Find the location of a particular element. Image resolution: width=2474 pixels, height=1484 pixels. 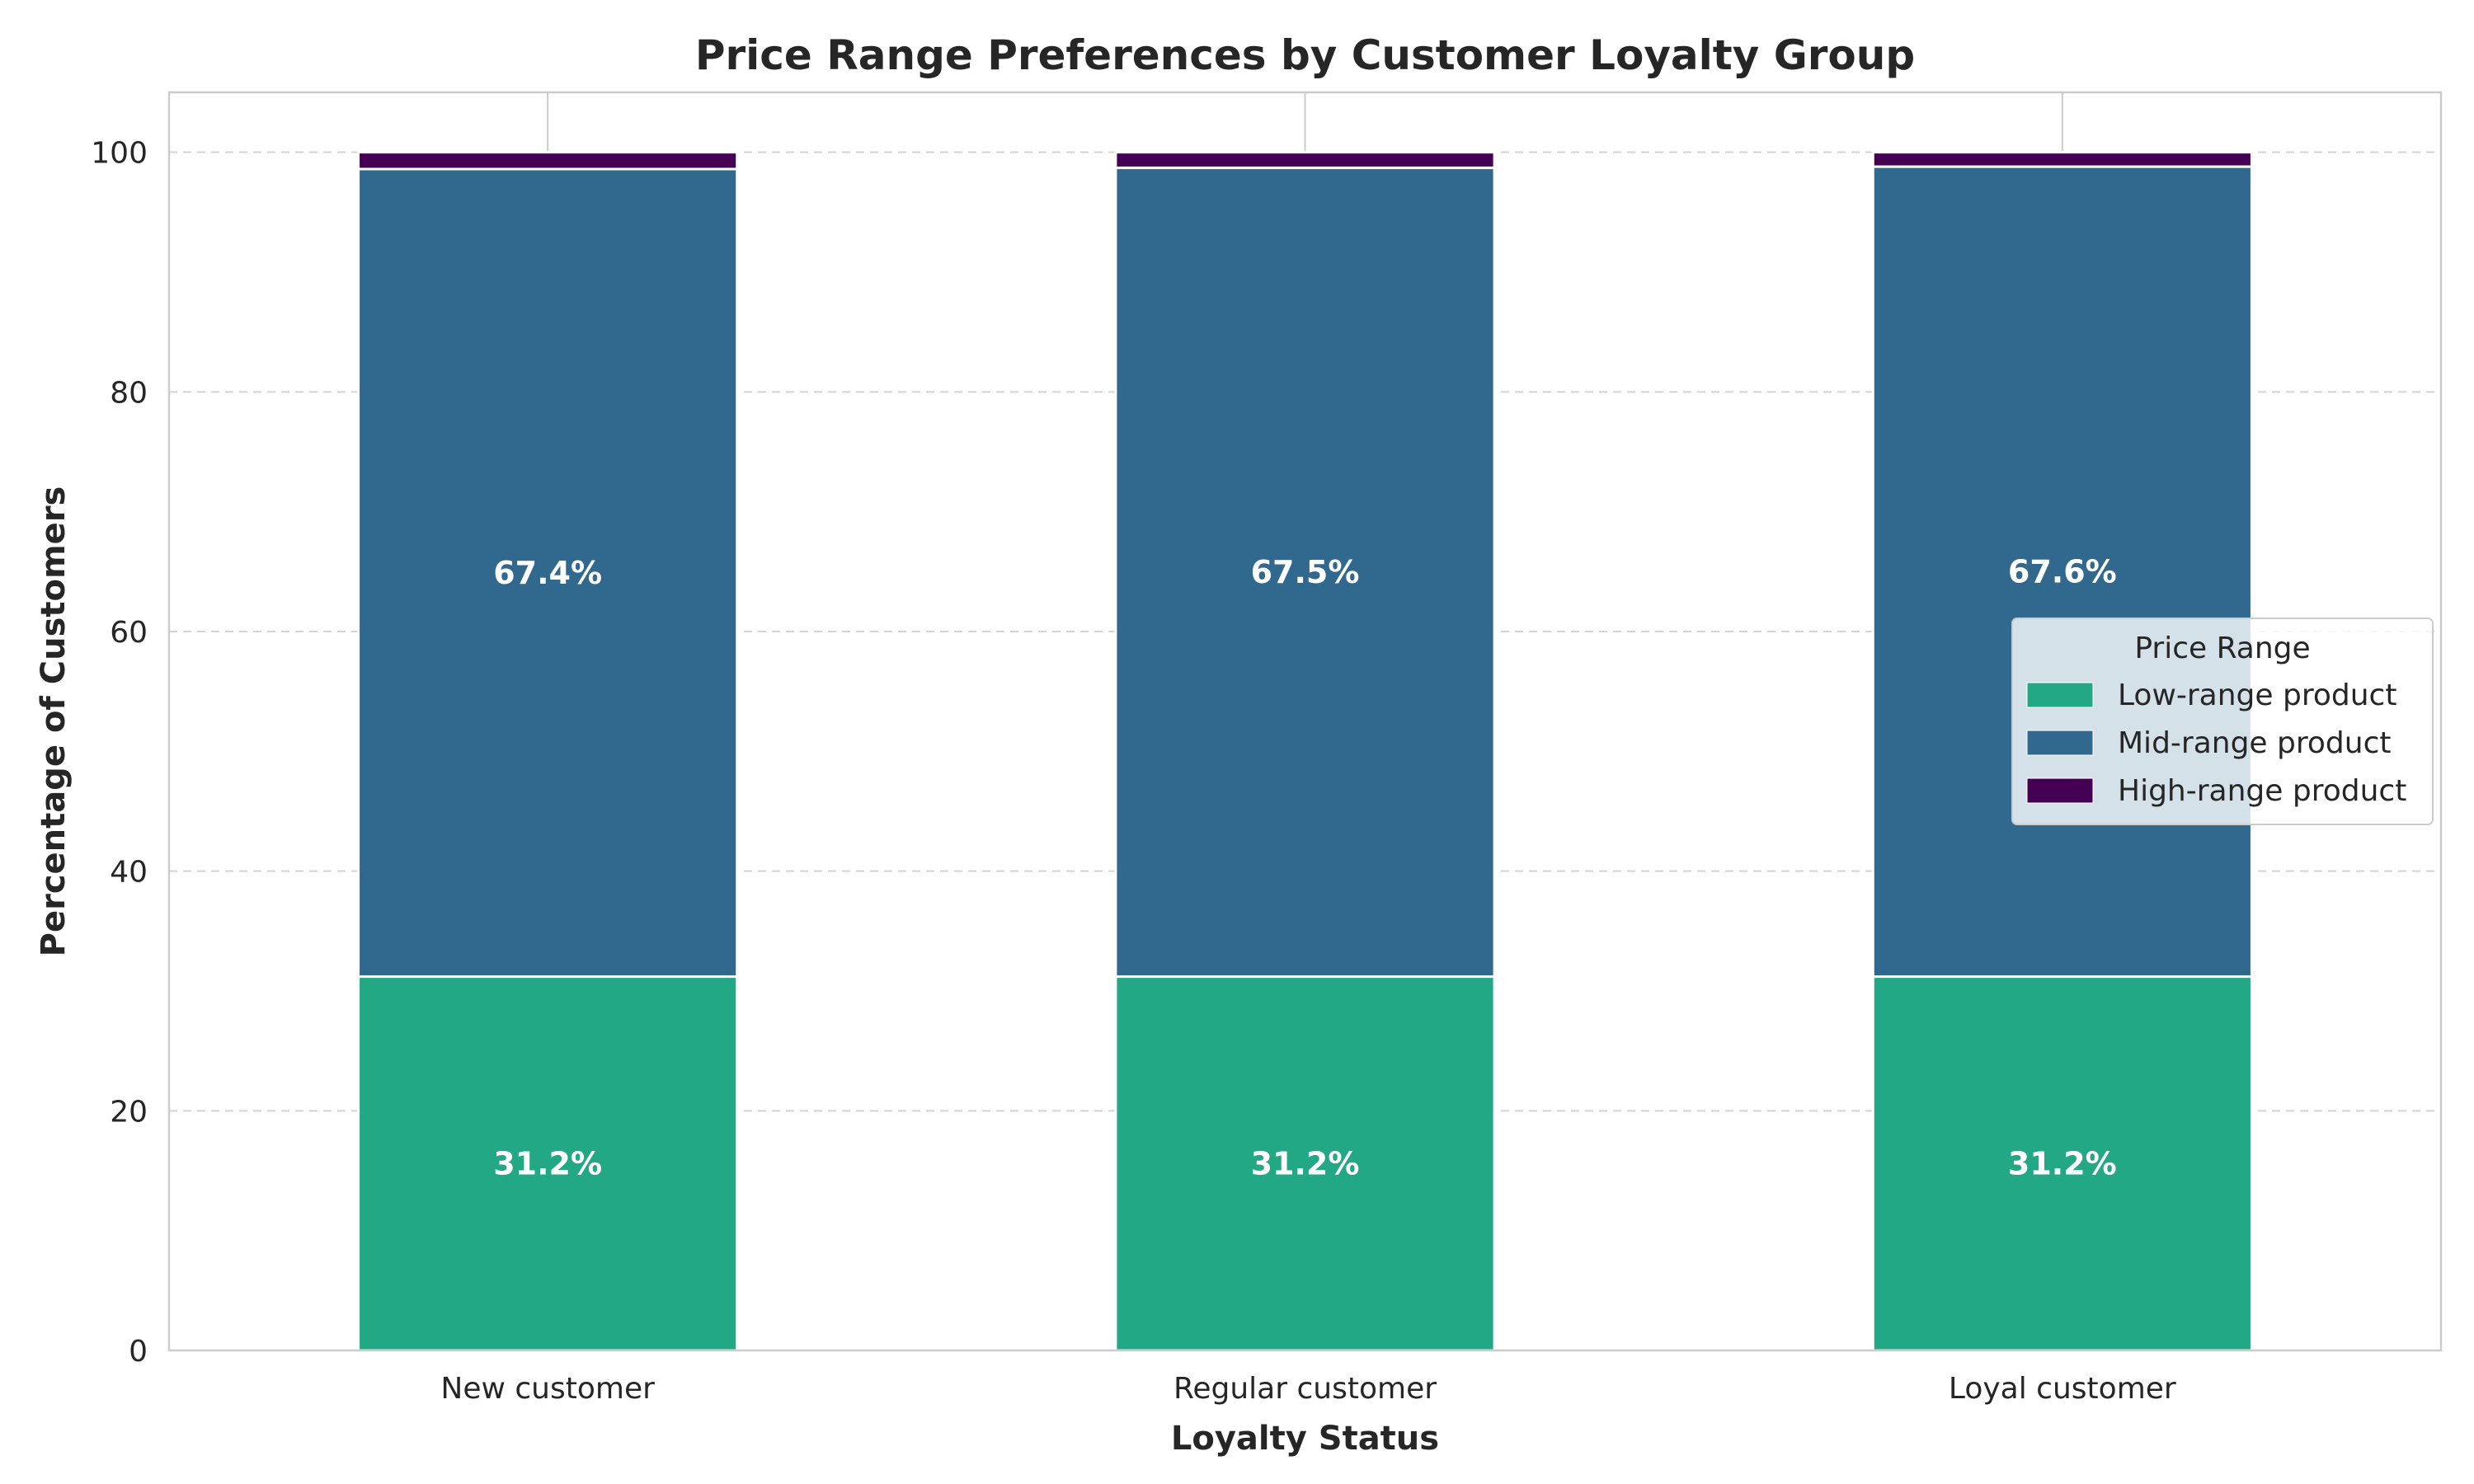

y-tick-label: 80 is located at coordinates (129, 393).